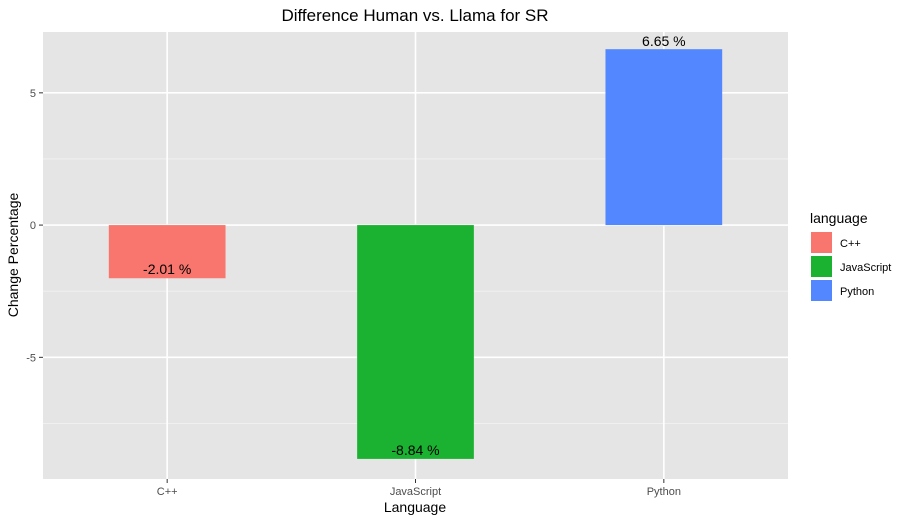  I want to click on y-tick-label: -5, so click(31, 358).